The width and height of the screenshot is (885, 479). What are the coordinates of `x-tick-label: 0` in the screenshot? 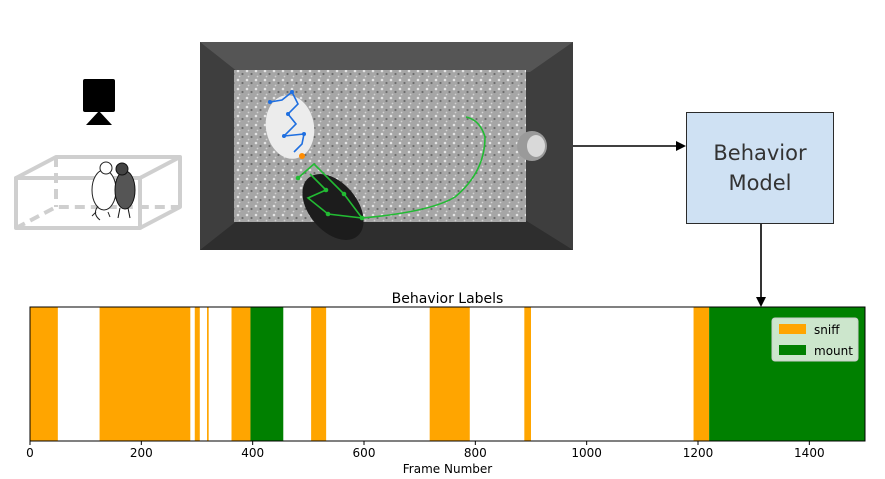 It's located at (30, 453).